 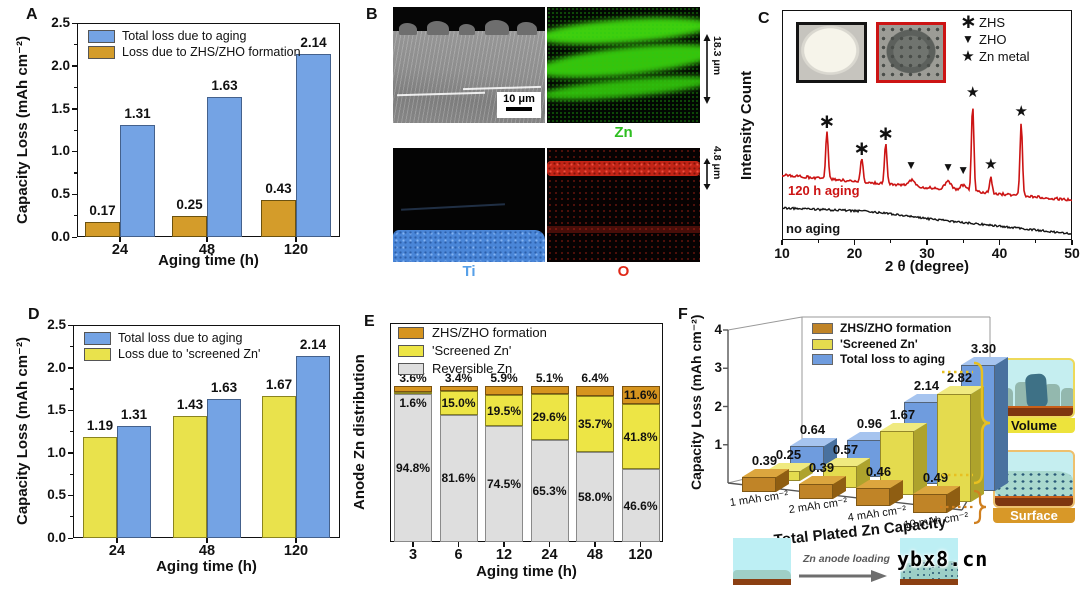 I want to click on segment-percent-label: 41.8%, so click(x=640, y=436).